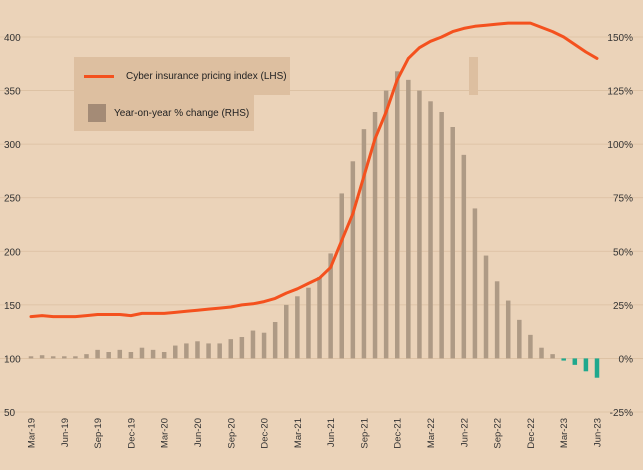  What do you see at coordinates (498, 433) in the screenshot?
I see `x-tick-label: Sep-22` at bounding box center [498, 433].